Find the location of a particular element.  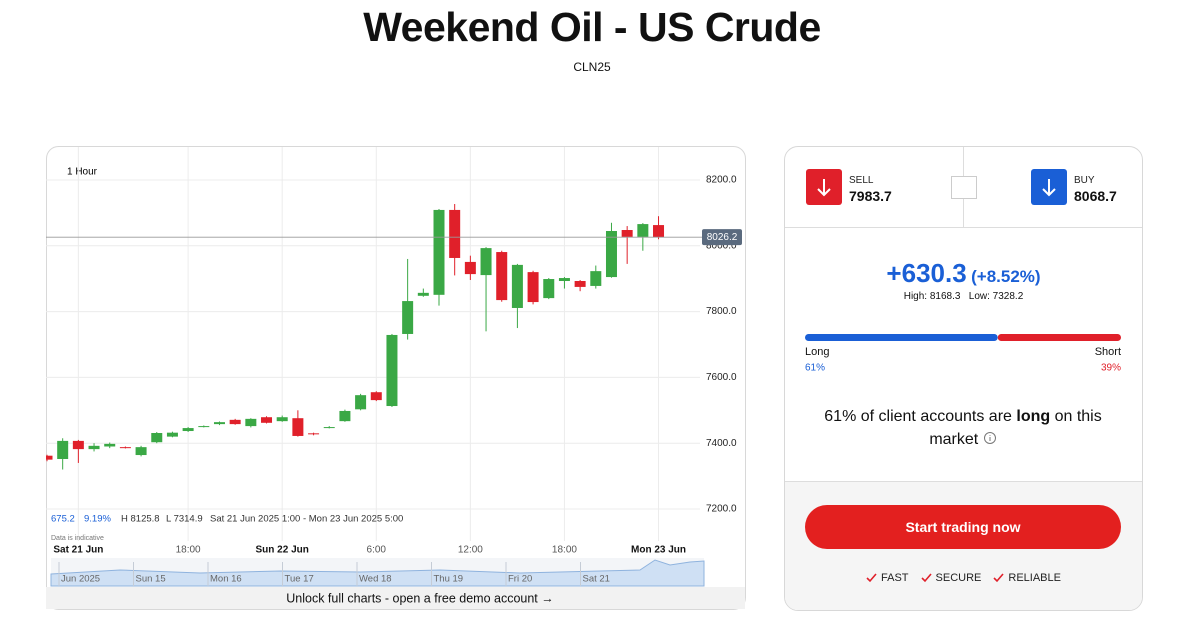

feature: RELIABLE is located at coordinates (1027, 578).